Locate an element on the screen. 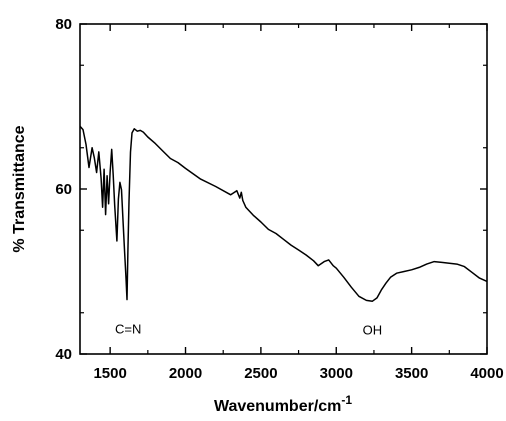  y-tick-label: 80 is located at coordinates (63, 24).